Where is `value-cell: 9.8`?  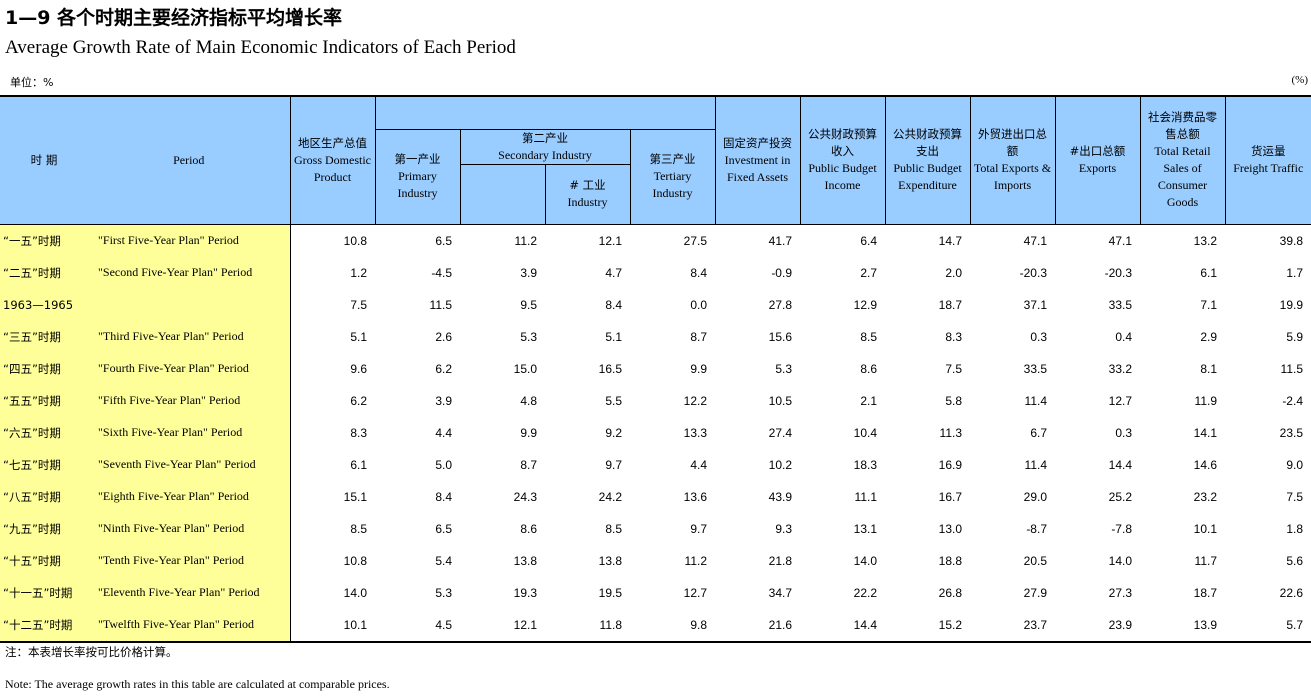
value-cell: 9.8 is located at coordinates (672, 625).